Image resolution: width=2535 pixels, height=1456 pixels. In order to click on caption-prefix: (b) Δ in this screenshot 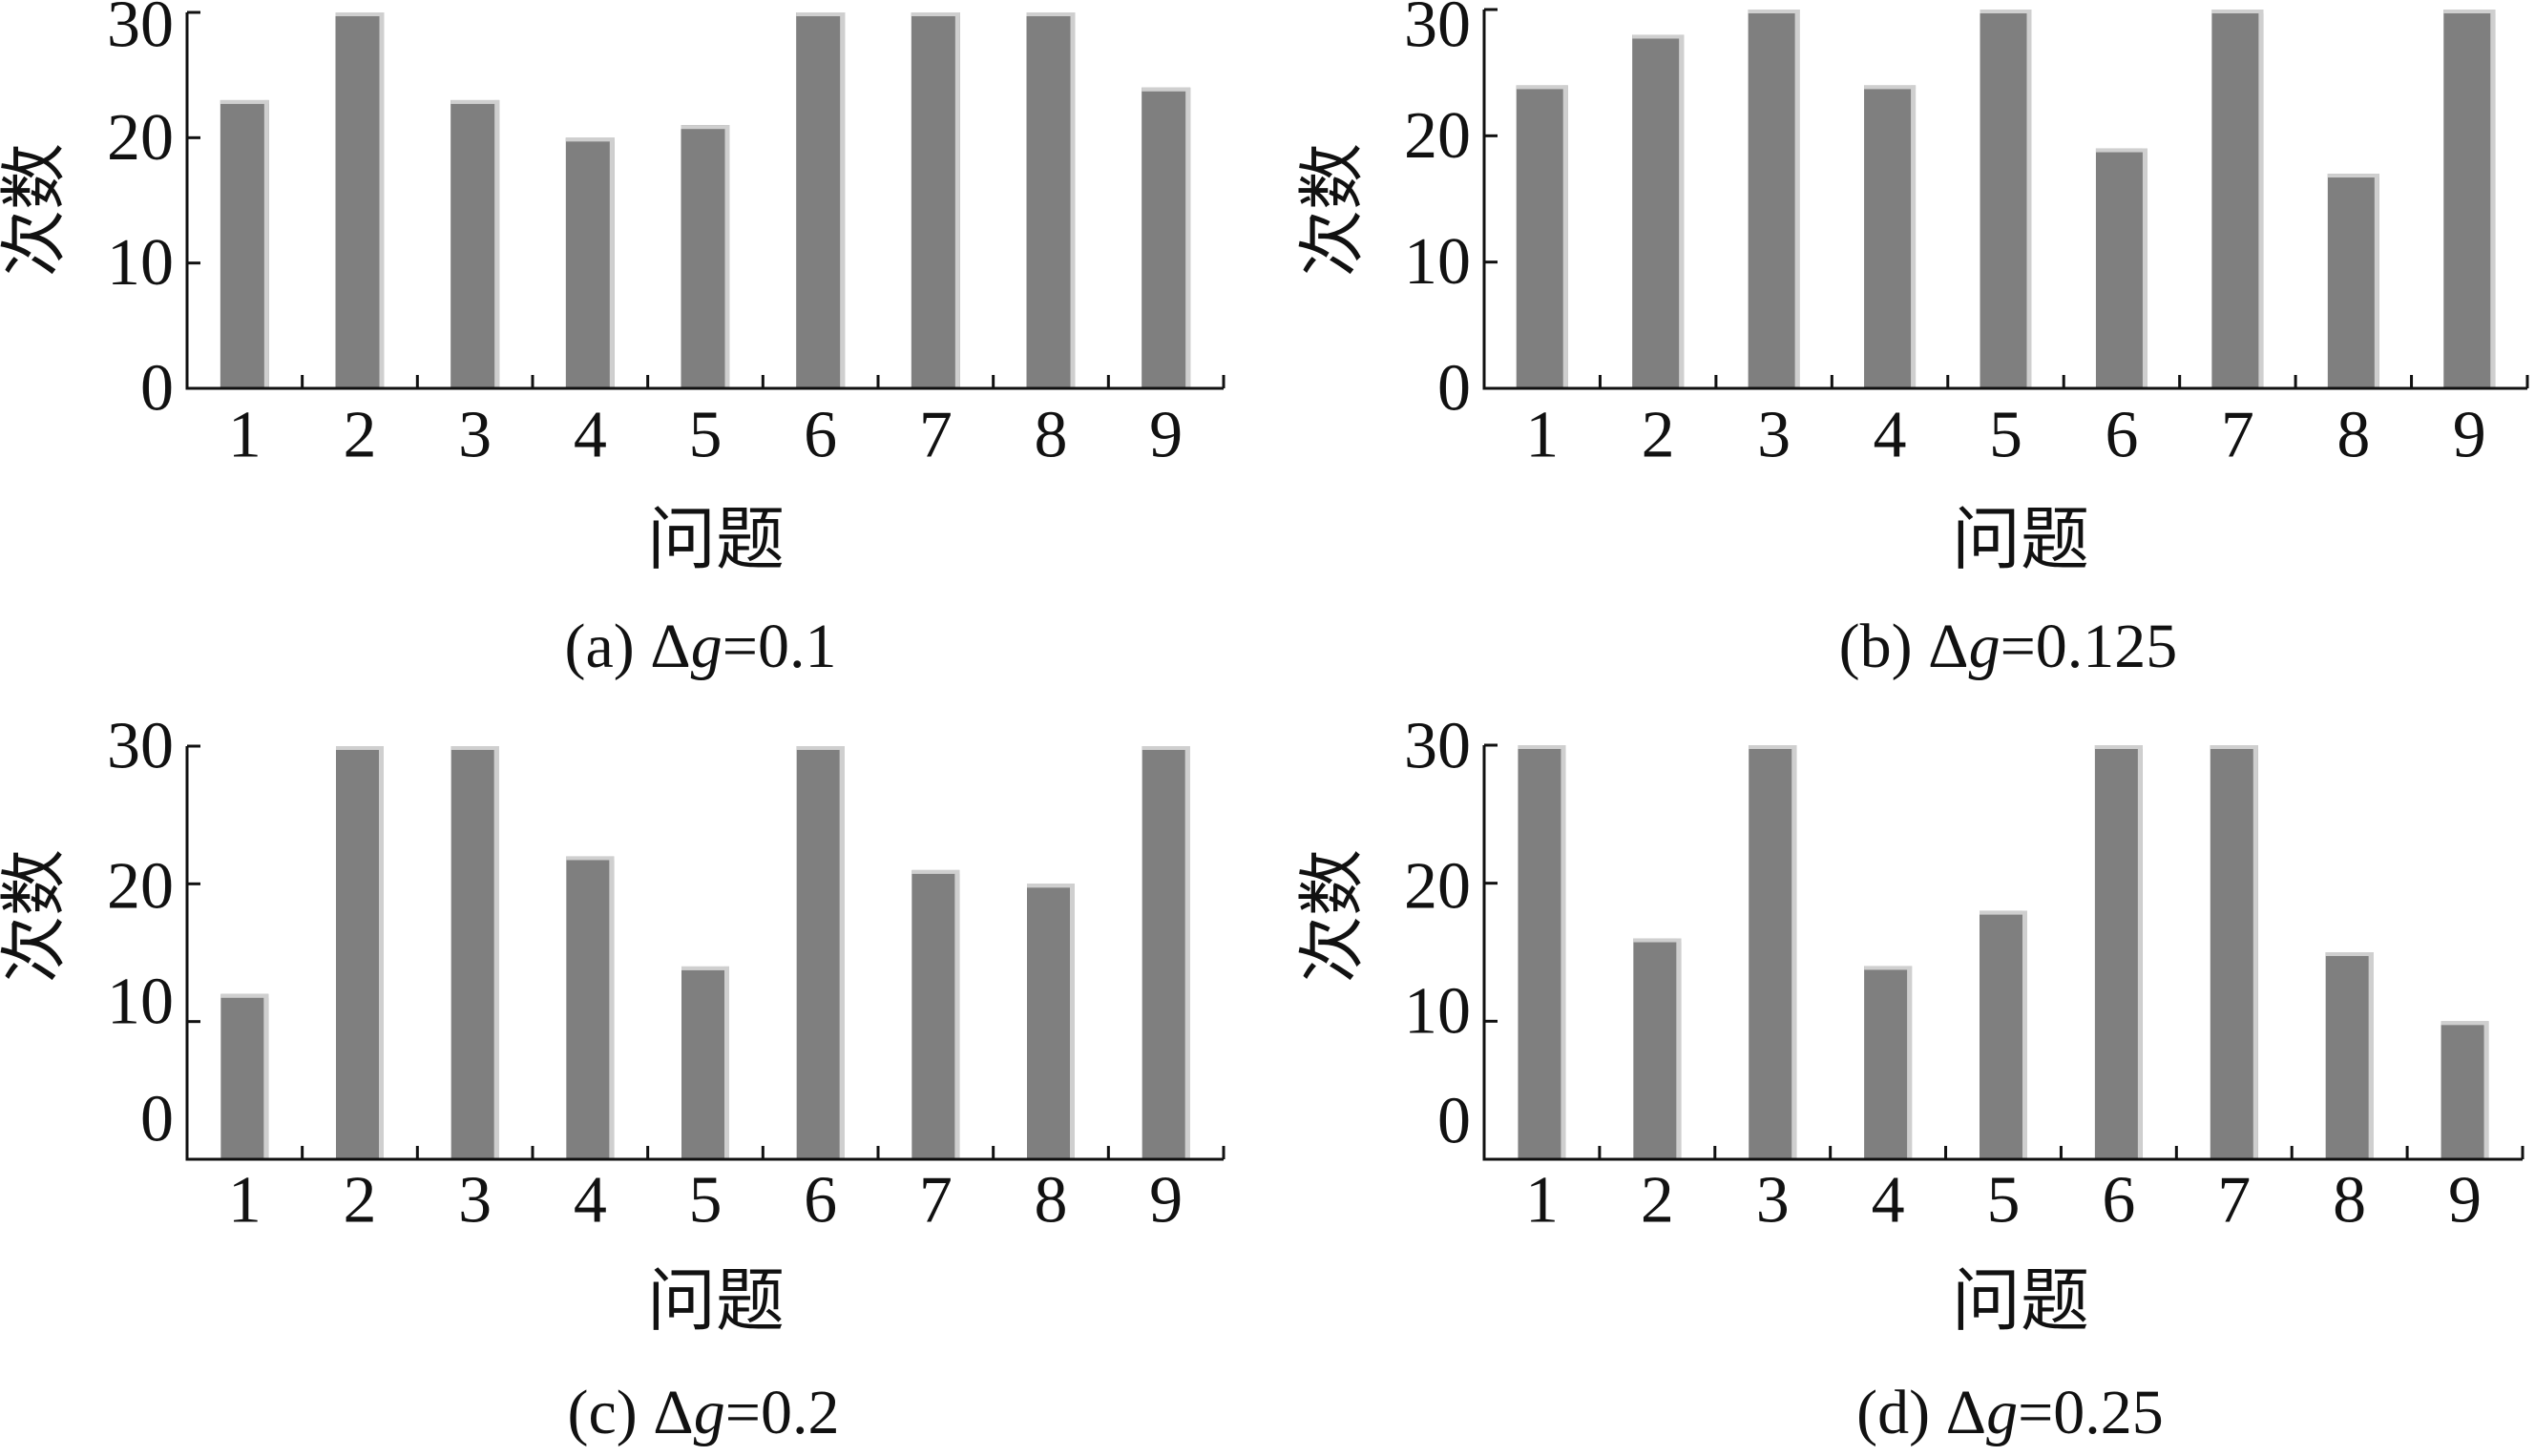, I will do `click(1904, 647)`.